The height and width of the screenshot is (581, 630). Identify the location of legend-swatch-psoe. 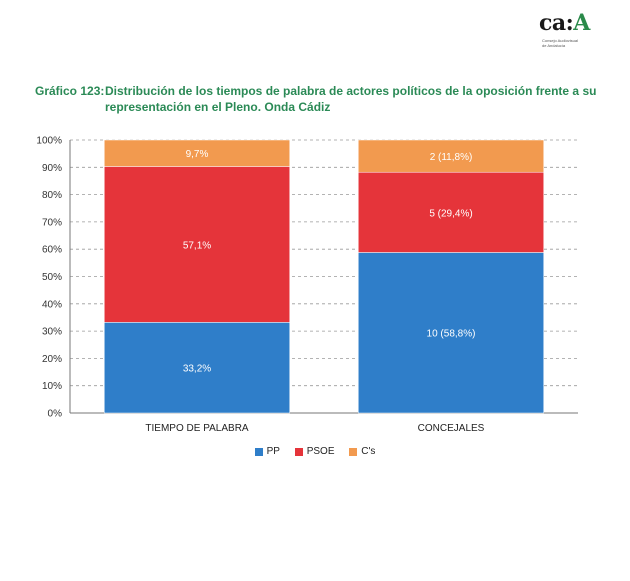
(298, 451).